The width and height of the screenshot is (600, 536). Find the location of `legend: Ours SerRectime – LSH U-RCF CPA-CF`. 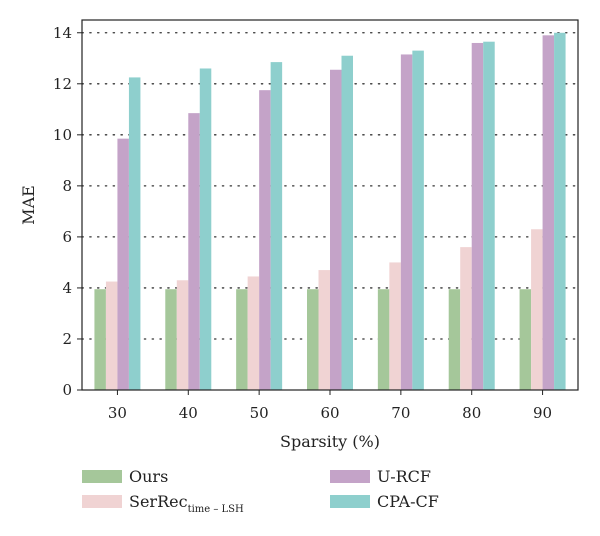

legend: Ours SerRectime – LSH U-RCF CPA-CF is located at coordinates (260, 491).